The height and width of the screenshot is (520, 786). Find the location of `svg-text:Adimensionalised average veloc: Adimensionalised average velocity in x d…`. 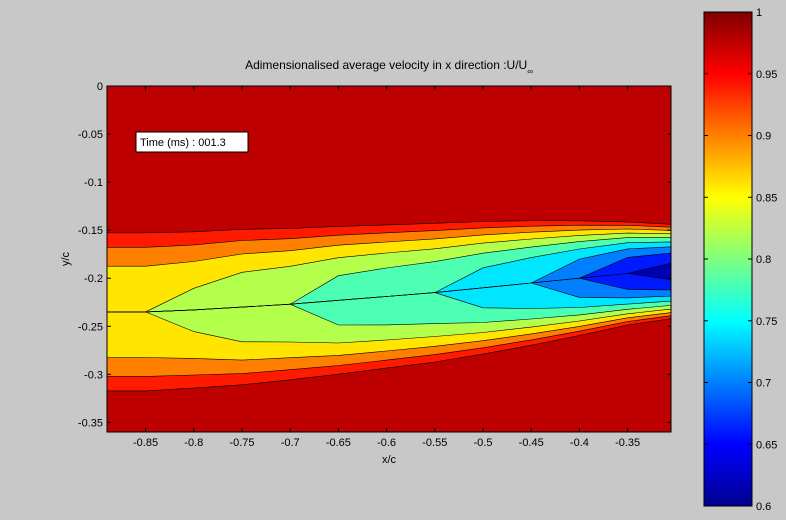

svg-text:Adimensionalised average veloc: Adimensionalised average velocity in x d… is located at coordinates (389, 67).